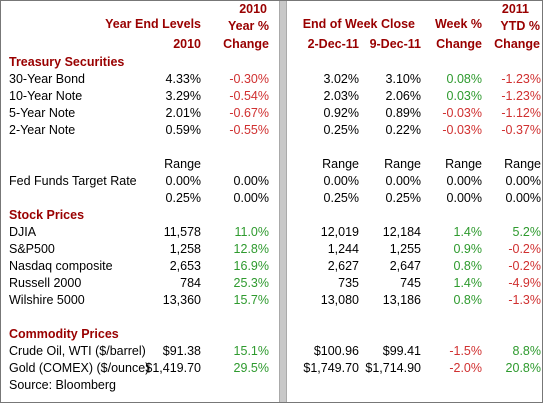 The width and height of the screenshot is (543, 403). What do you see at coordinates (248, 26) in the screenshot?
I see `header: Year %` at bounding box center [248, 26].